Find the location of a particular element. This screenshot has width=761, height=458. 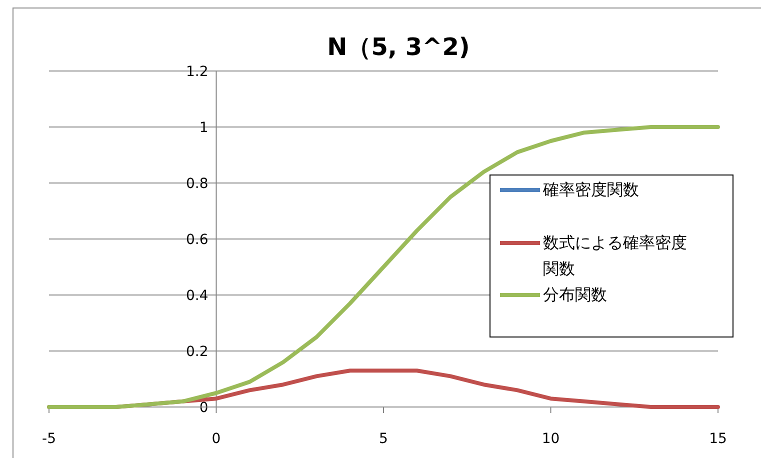

y-tick-label: 1.2 is located at coordinates (197, 72).